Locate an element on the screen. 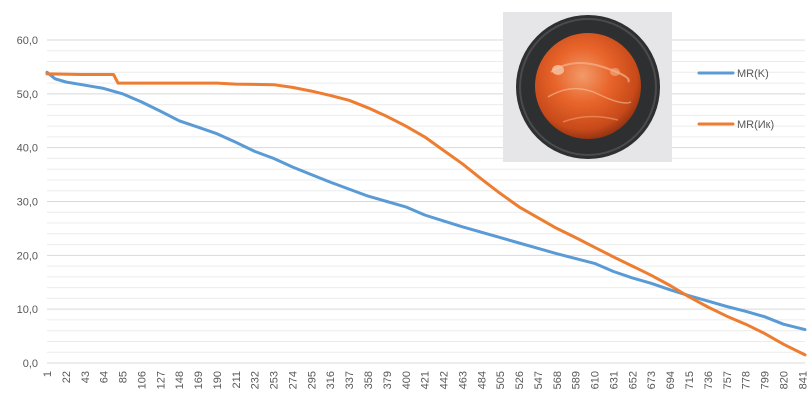 This screenshot has height=398, width=808. x-tick-label: 421 is located at coordinates (426, 380).